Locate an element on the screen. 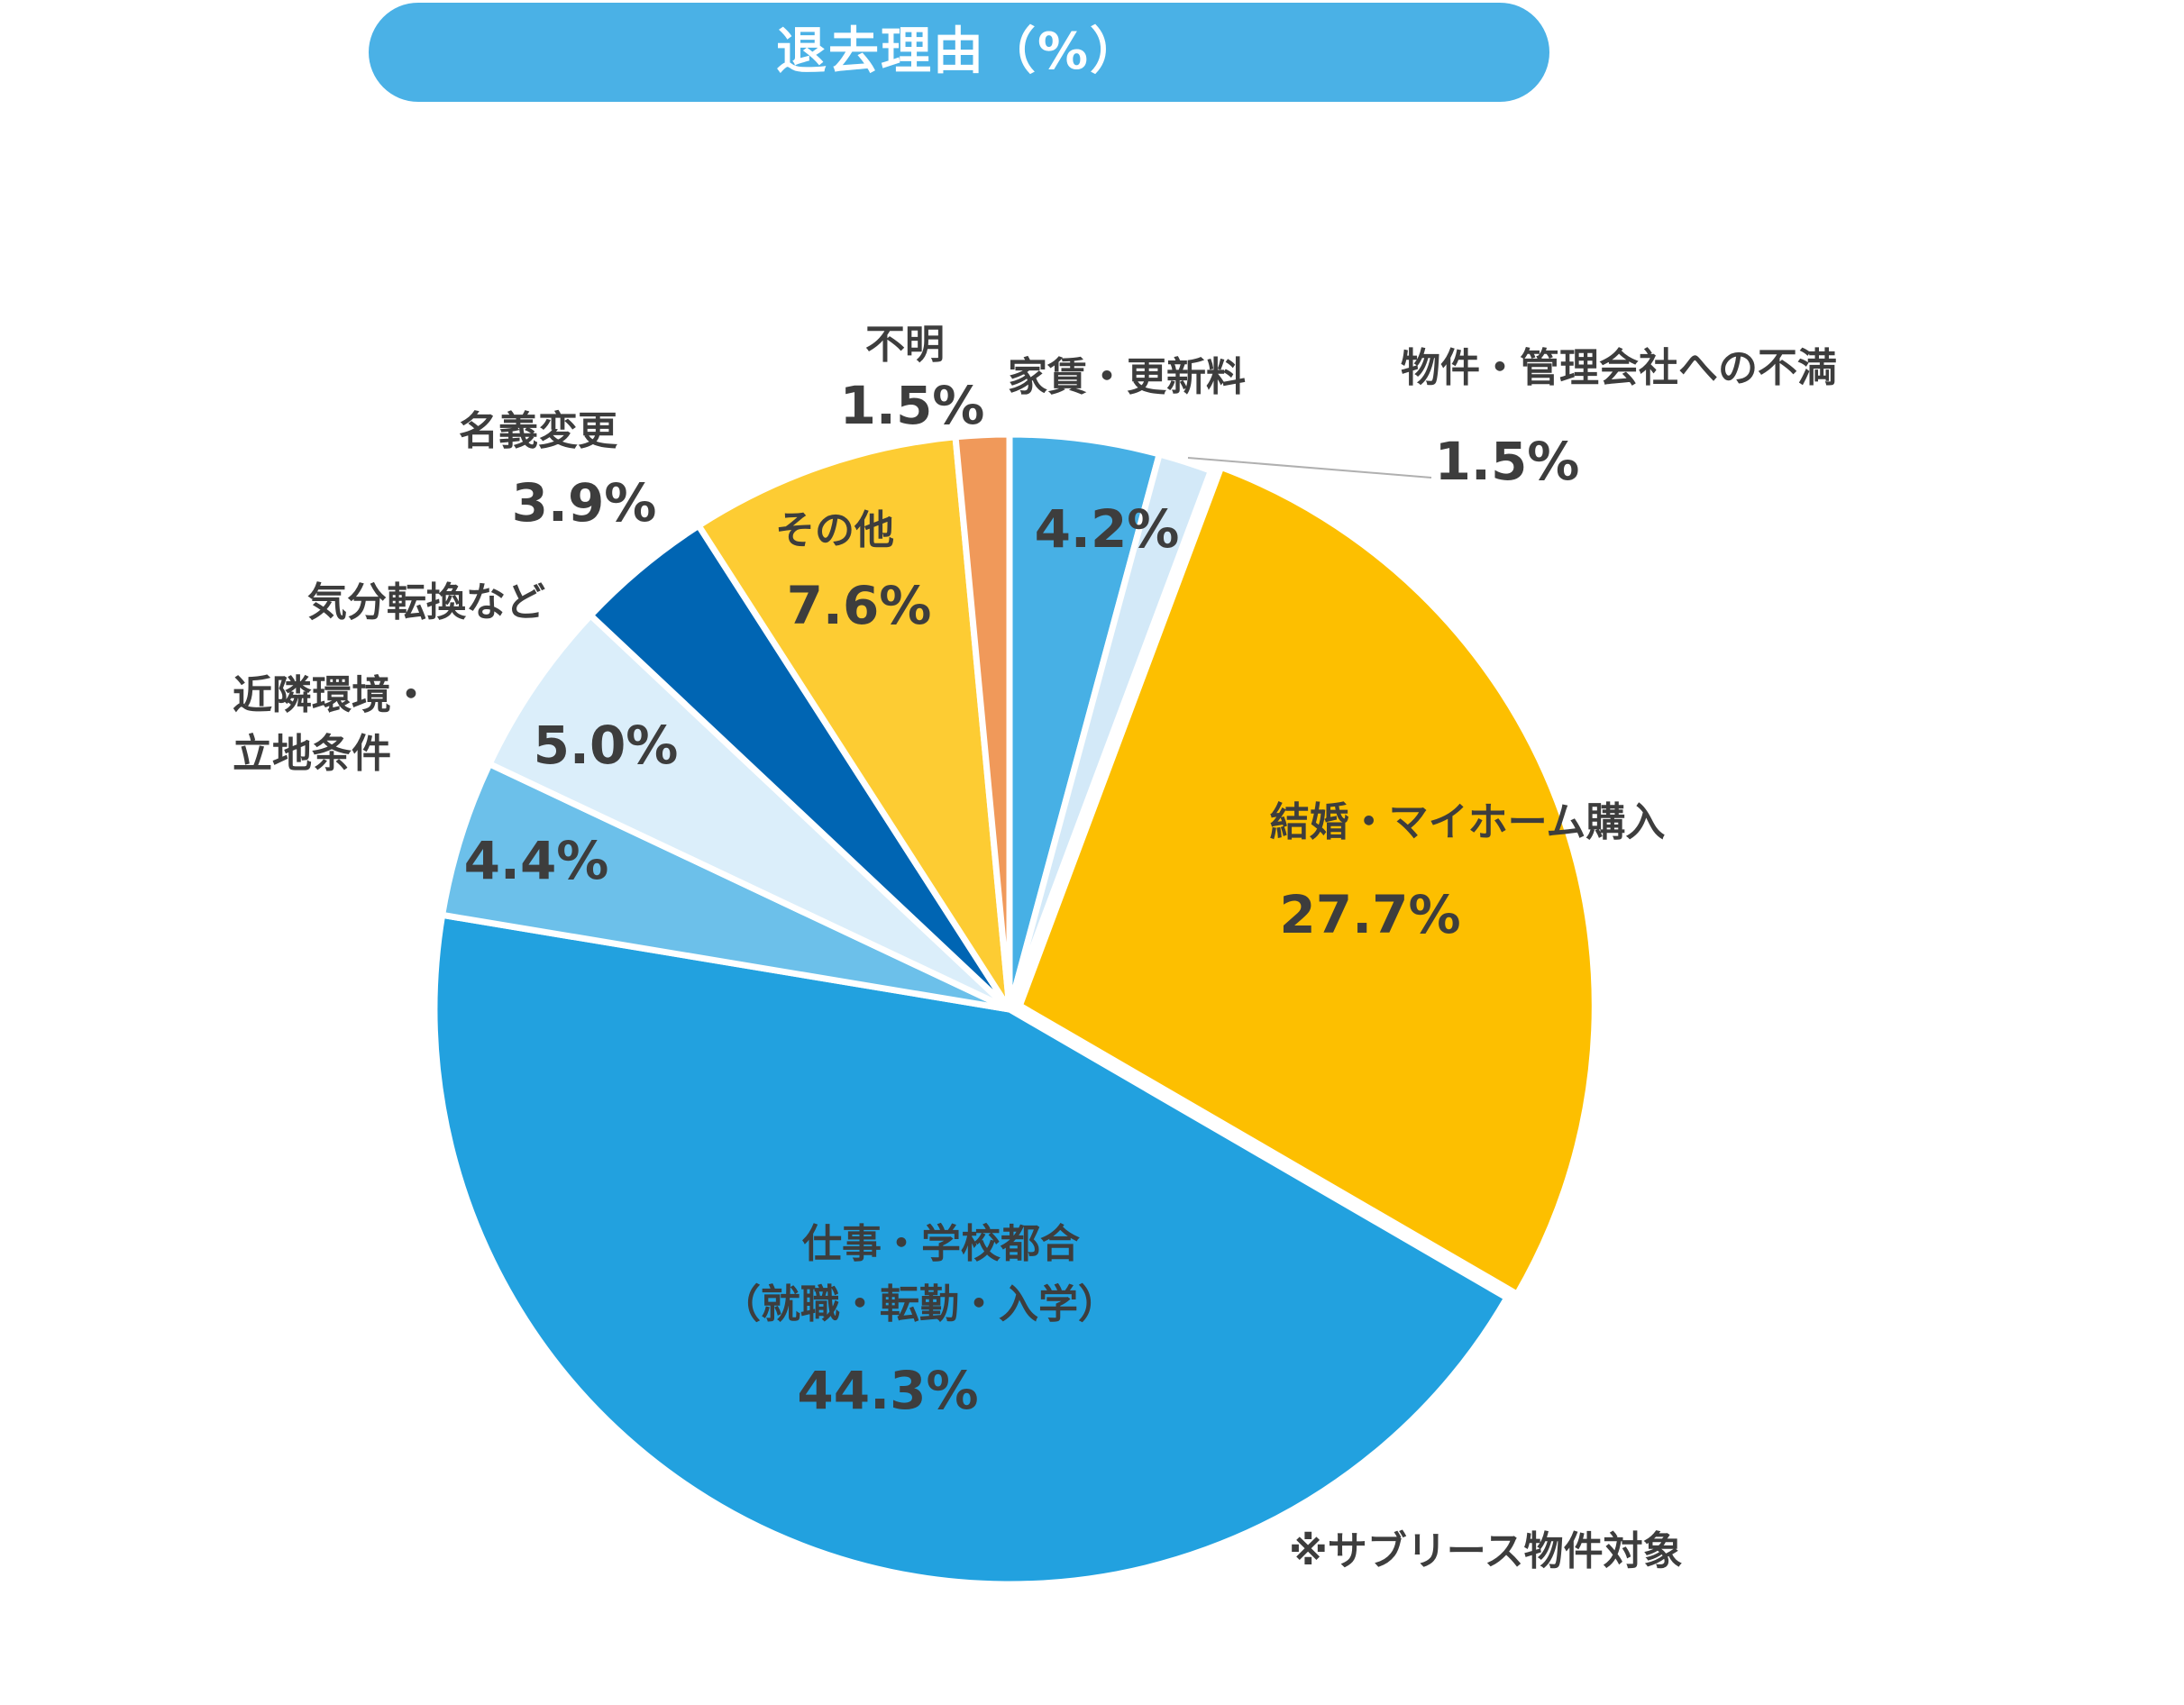 The height and width of the screenshot is (1705, 2184). slice-value-other: 7.6% is located at coordinates (859, 605).